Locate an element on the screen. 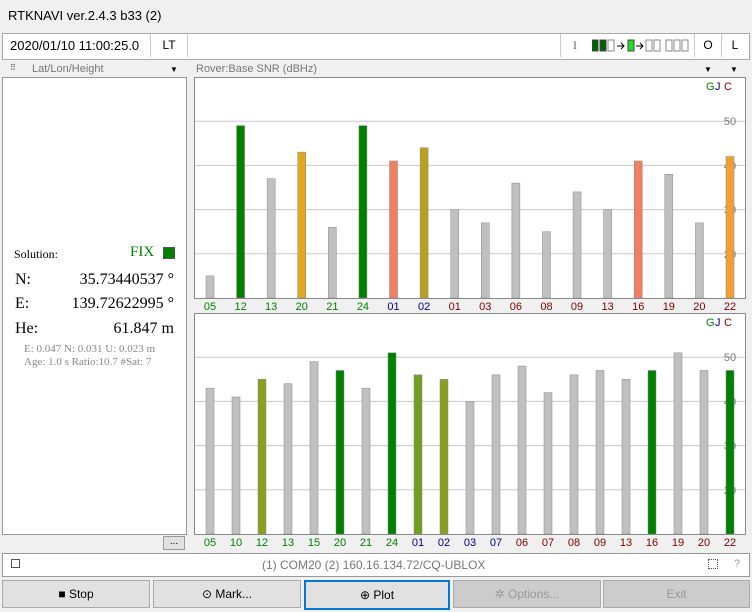 The image size is (752, 612). toolbar is located at coordinates (376, 46).